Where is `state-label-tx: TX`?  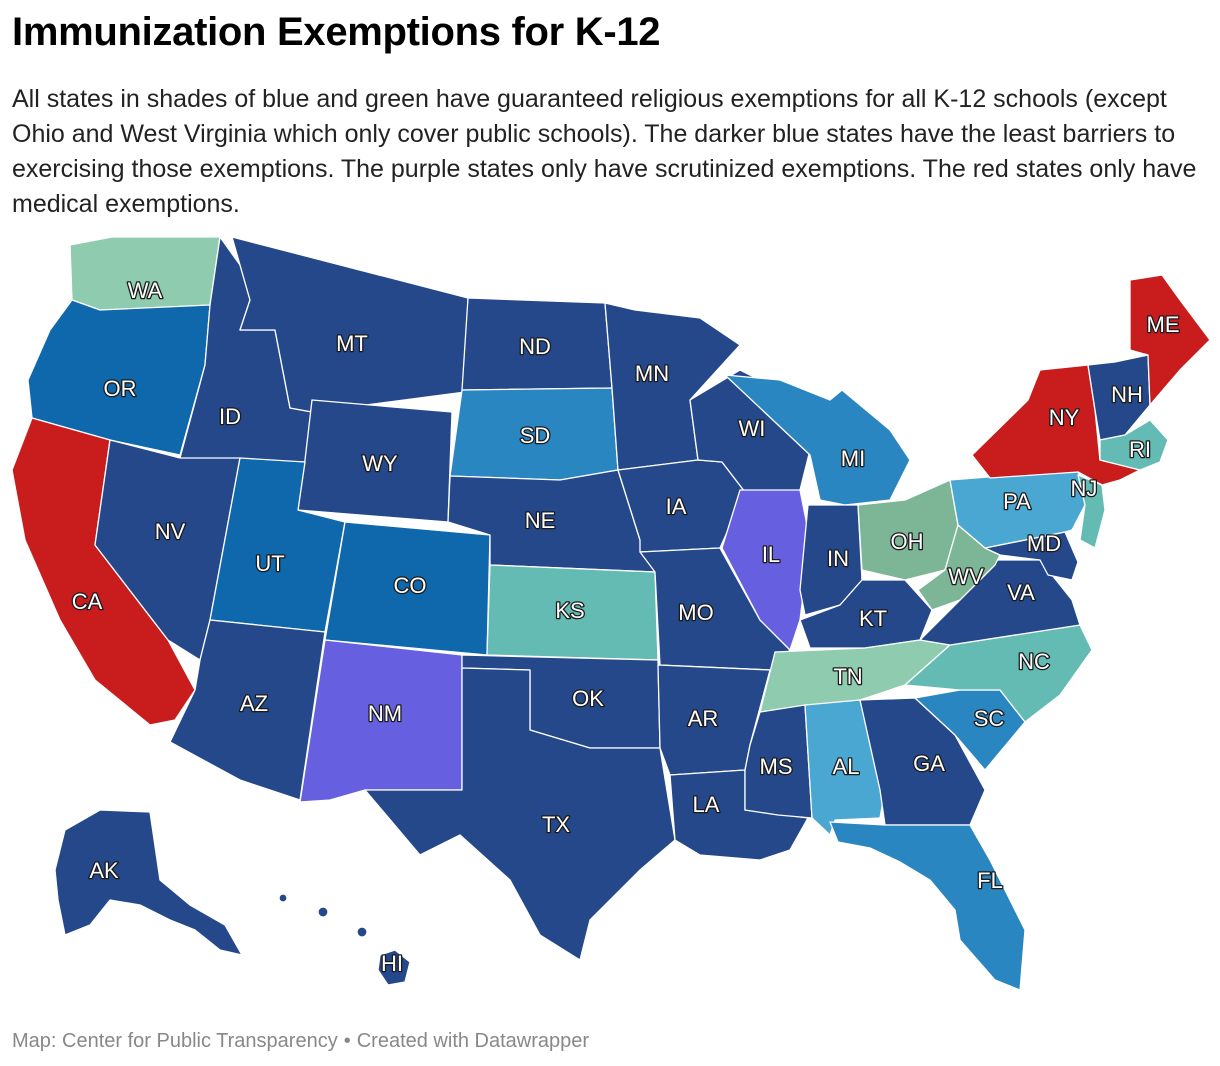 state-label-tx: TX is located at coordinates (556, 824).